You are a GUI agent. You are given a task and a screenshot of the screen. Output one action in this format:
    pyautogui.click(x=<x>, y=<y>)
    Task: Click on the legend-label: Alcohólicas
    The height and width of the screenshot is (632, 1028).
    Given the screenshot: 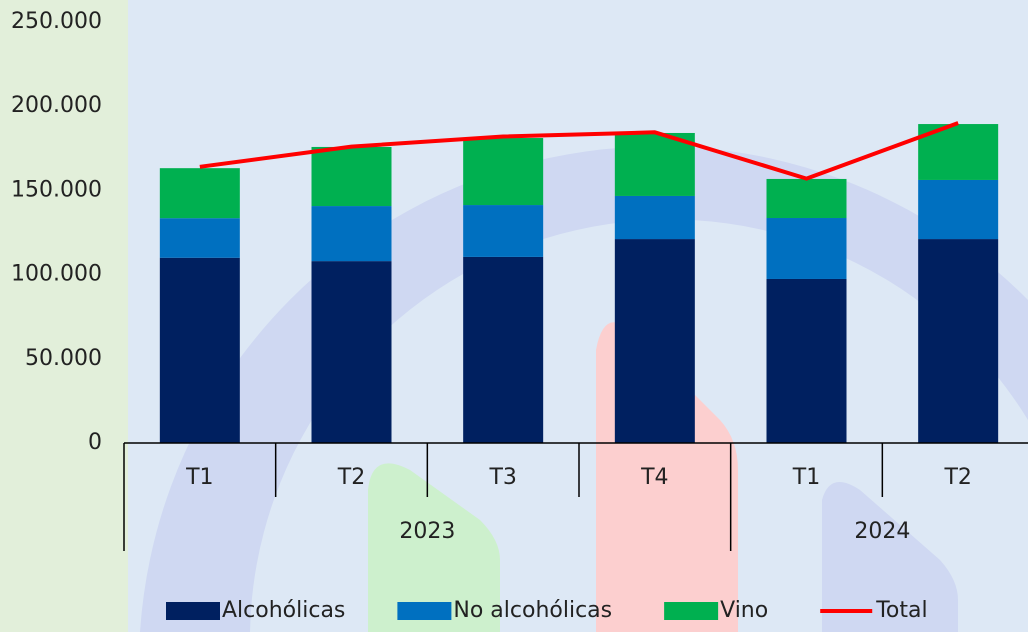 What is the action you would take?
    pyautogui.click(x=283, y=610)
    